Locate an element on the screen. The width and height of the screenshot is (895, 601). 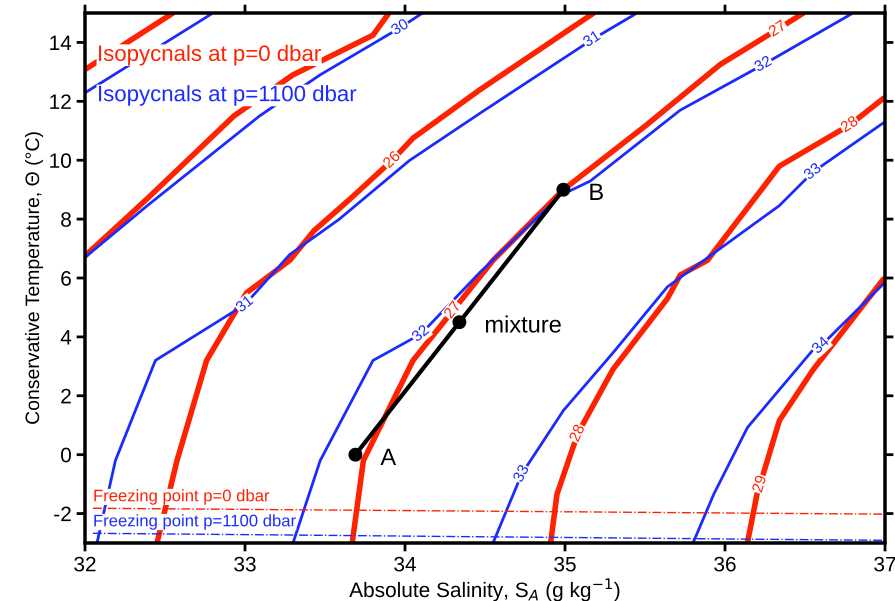
y-tick-label: 2 is located at coordinates (66, 396).